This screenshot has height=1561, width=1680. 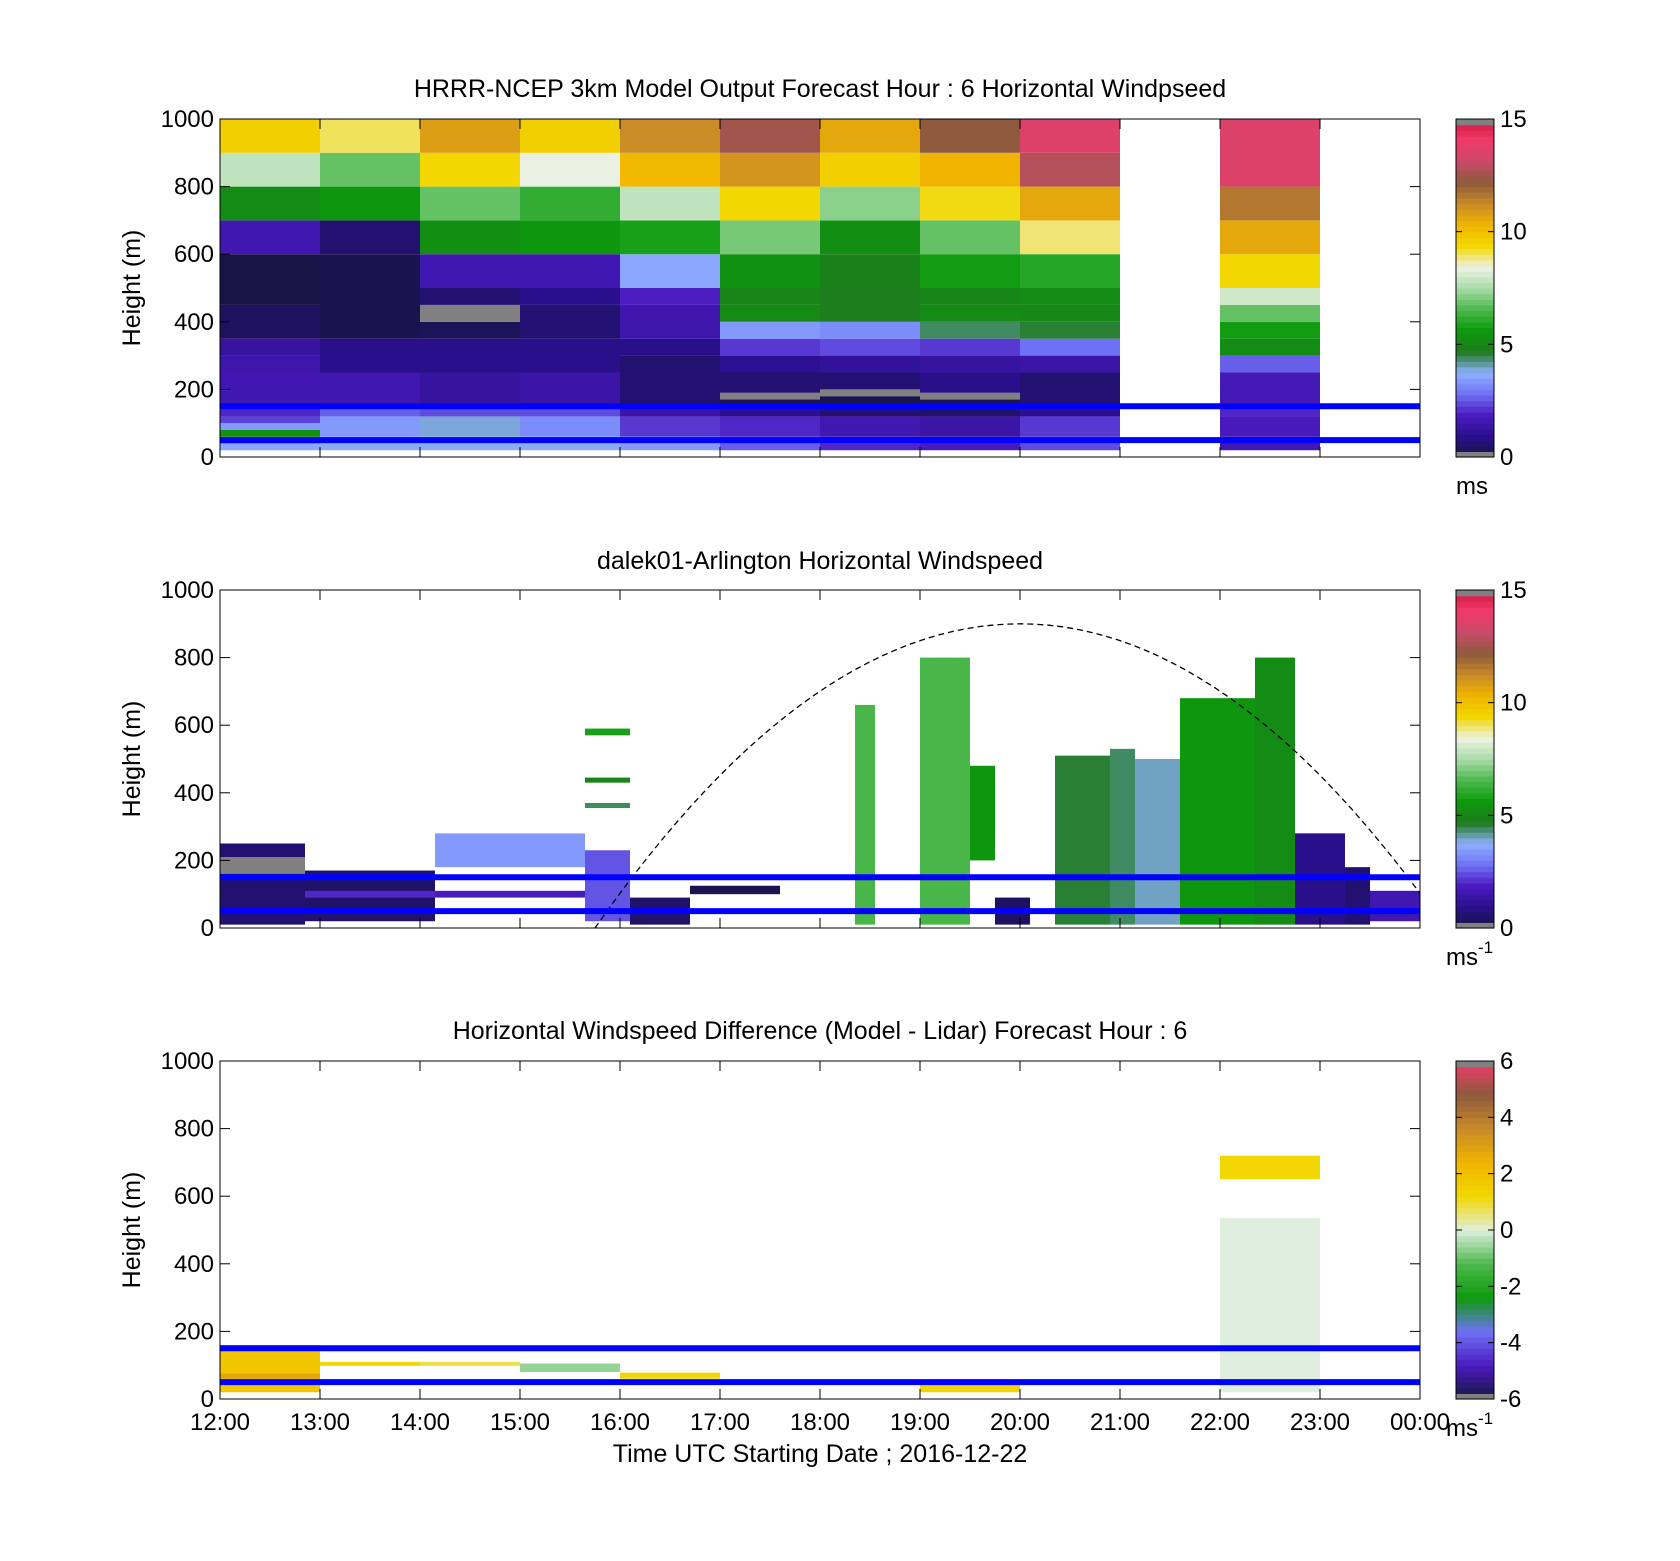 I want to click on y-axis-label: Height (m), so click(x=132, y=759).